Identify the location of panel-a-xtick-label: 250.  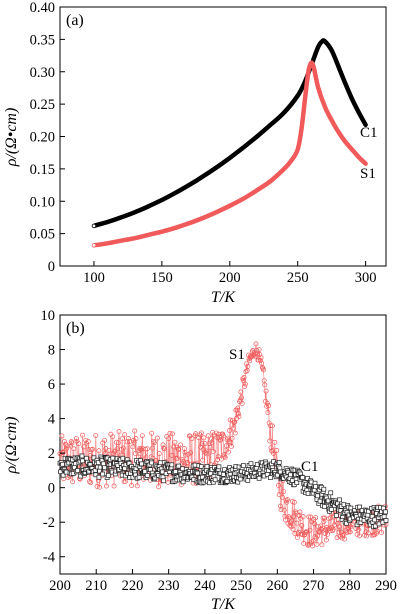
(298, 278).